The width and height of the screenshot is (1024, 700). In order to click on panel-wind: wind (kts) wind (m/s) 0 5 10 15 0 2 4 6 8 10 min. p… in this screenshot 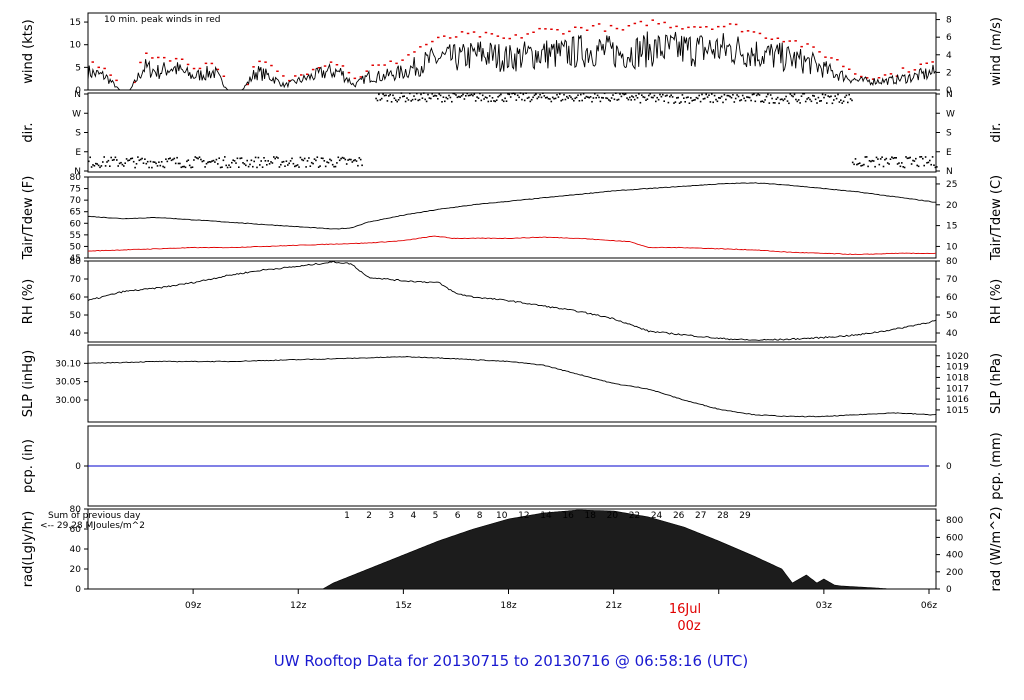, I will do `click(512, 54)`.